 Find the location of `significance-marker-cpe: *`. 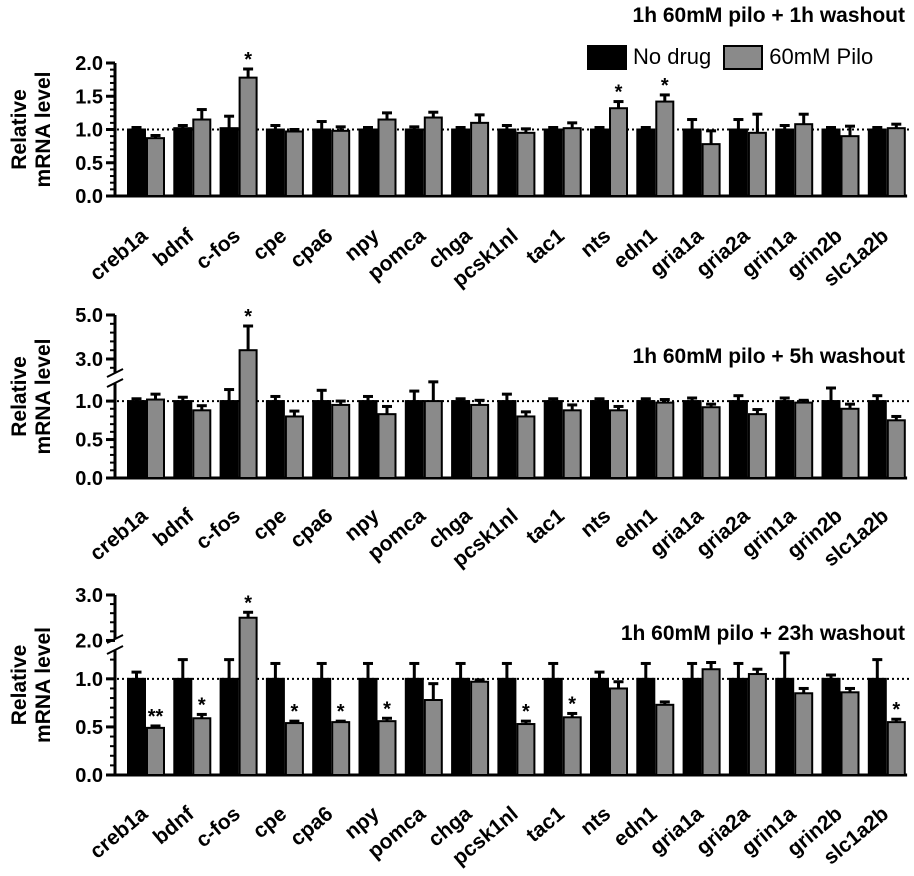

significance-marker-cpe: * is located at coordinates (295, 712).